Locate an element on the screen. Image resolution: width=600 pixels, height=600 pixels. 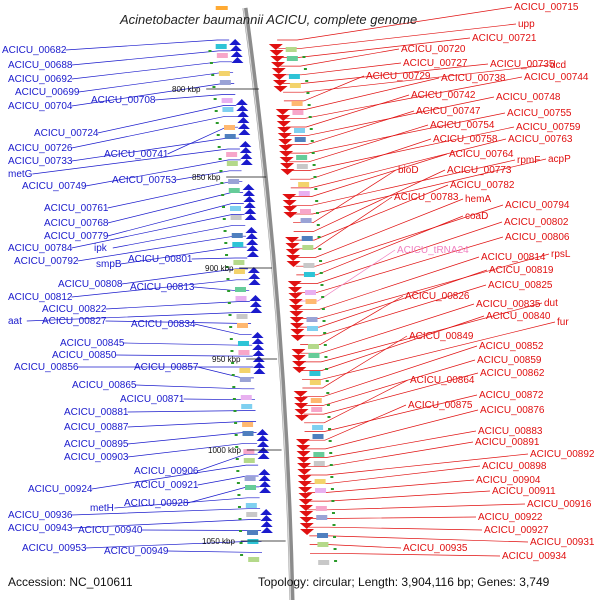
forward-gene-label: ACICU_00936 is located at coordinates (40, 515).